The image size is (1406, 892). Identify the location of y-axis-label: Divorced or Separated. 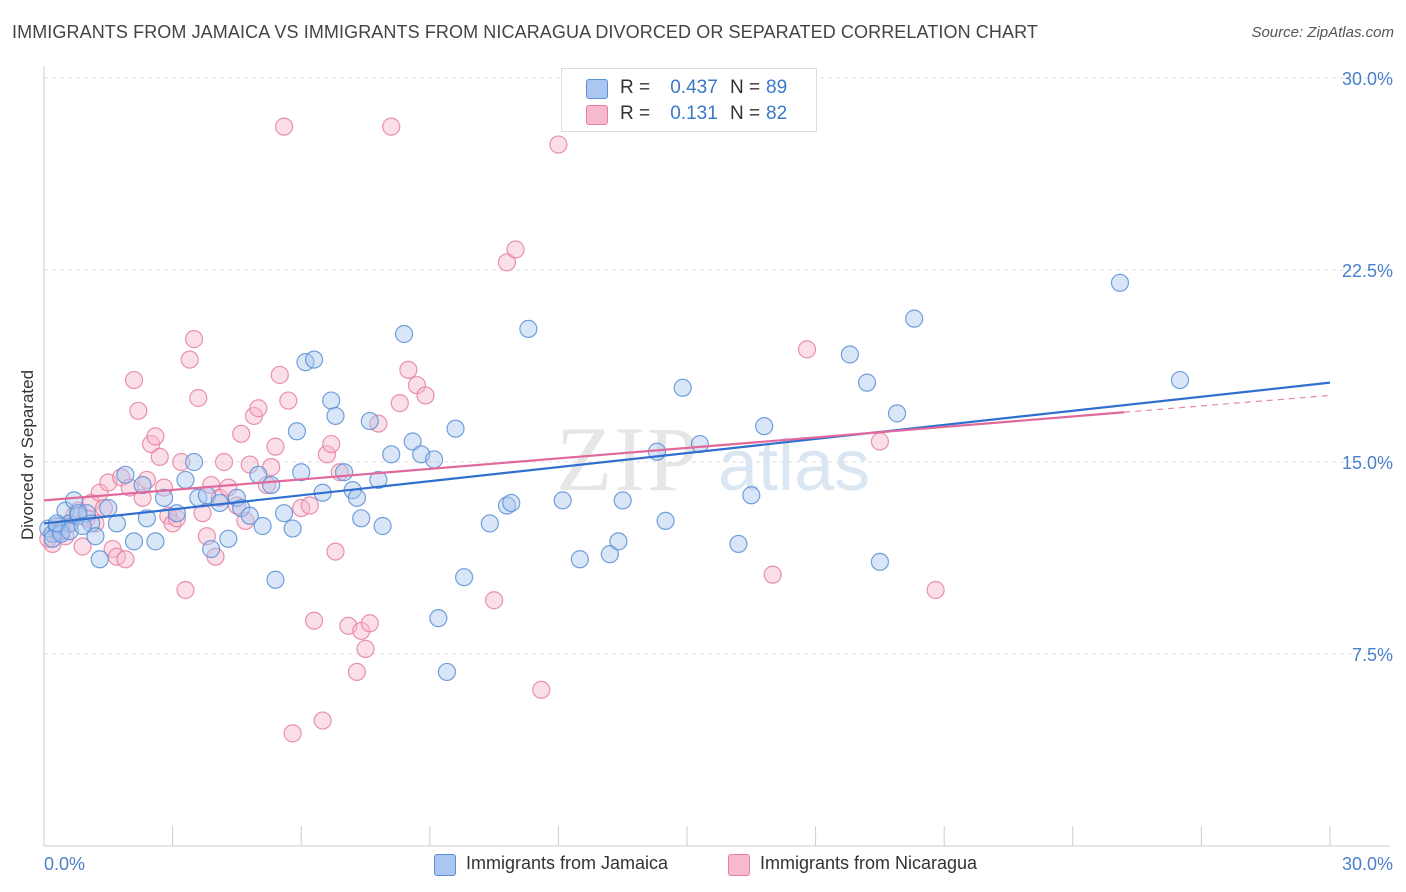
(27, 455).